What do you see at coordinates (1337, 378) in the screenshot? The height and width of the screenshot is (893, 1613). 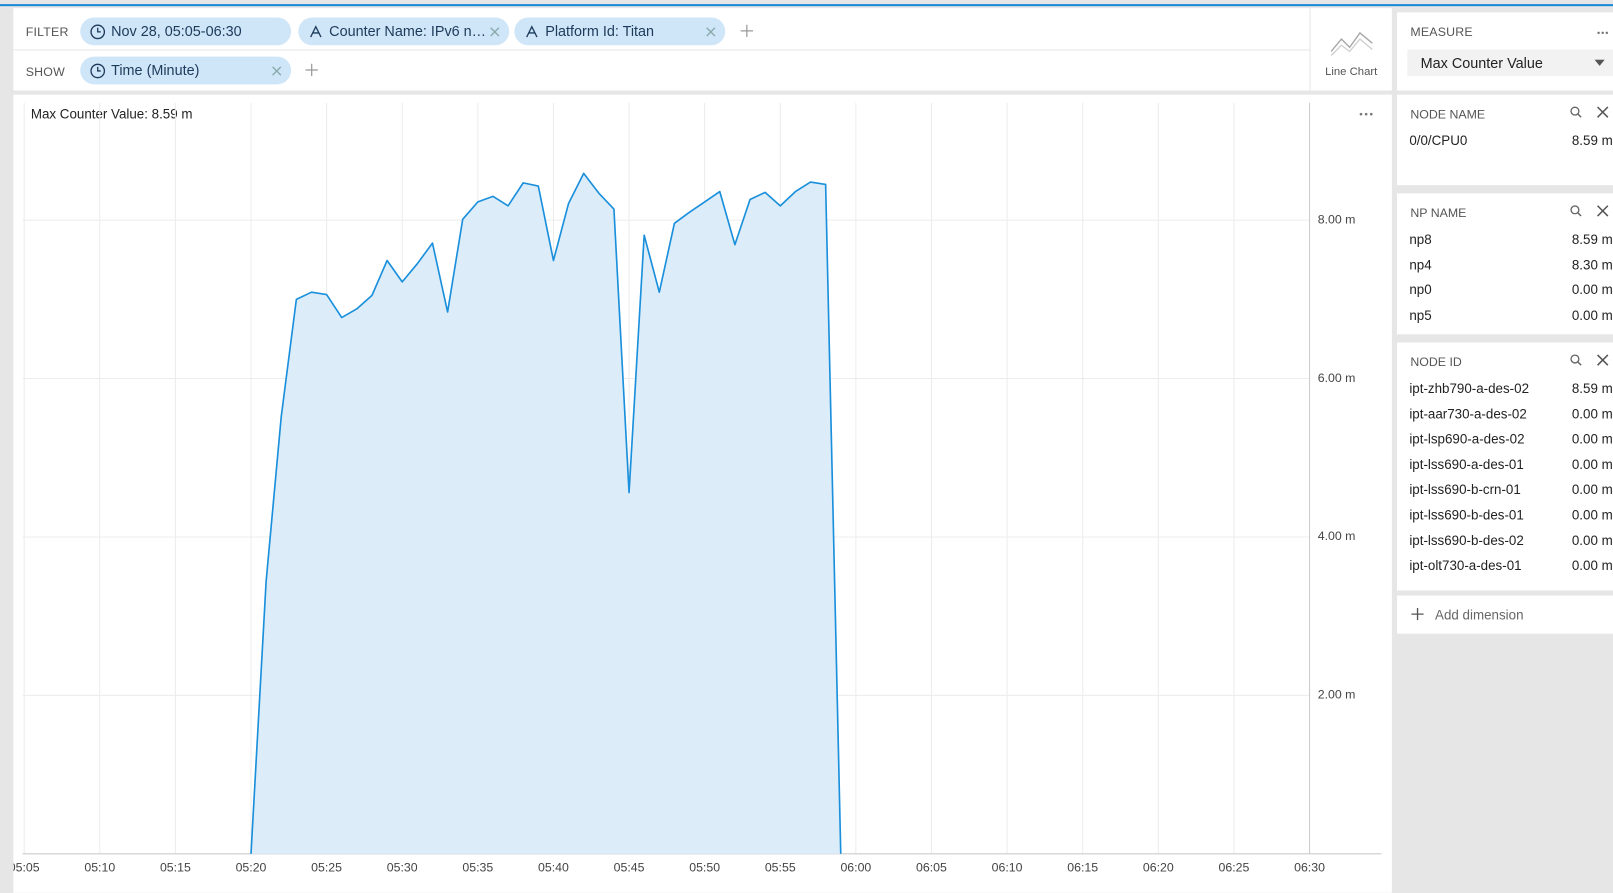 I see `y-tick-label: 6.00 m` at bounding box center [1337, 378].